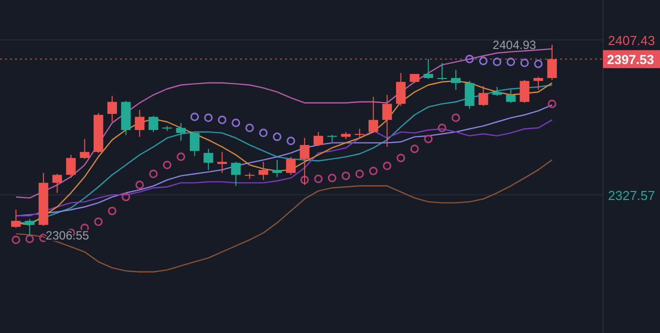 This screenshot has width=660, height=333. Describe the element at coordinates (630, 60) in the screenshot. I see `ref-line-label: 2397.53` at that location.